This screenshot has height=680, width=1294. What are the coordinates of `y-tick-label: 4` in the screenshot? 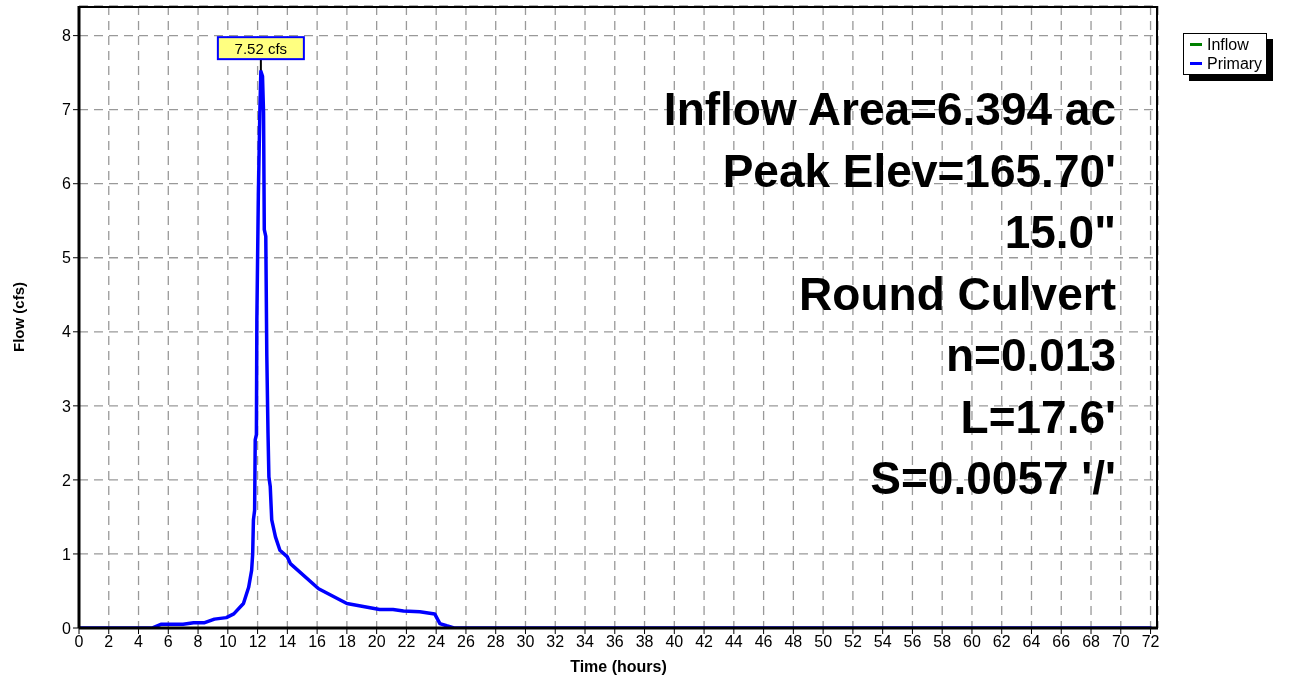 It's located at (67, 332).